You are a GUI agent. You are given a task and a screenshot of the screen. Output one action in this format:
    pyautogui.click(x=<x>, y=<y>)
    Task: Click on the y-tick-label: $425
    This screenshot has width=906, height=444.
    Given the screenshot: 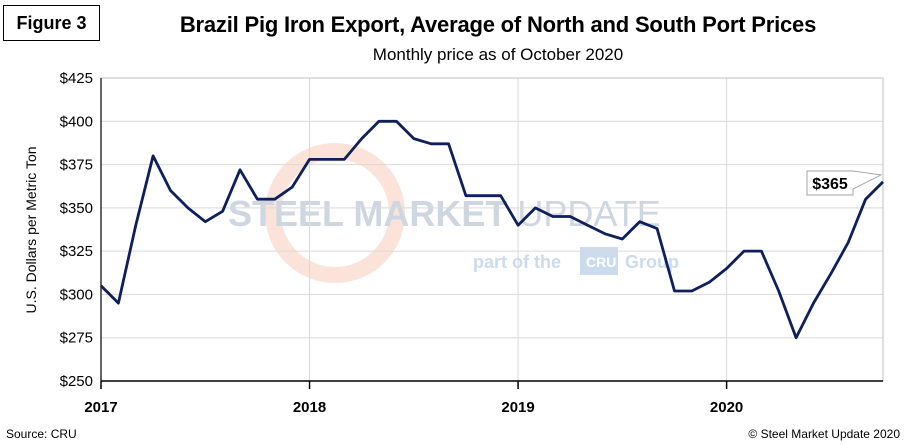 What is the action you would take?
    pyautogui.click(x=76, y=78)
    